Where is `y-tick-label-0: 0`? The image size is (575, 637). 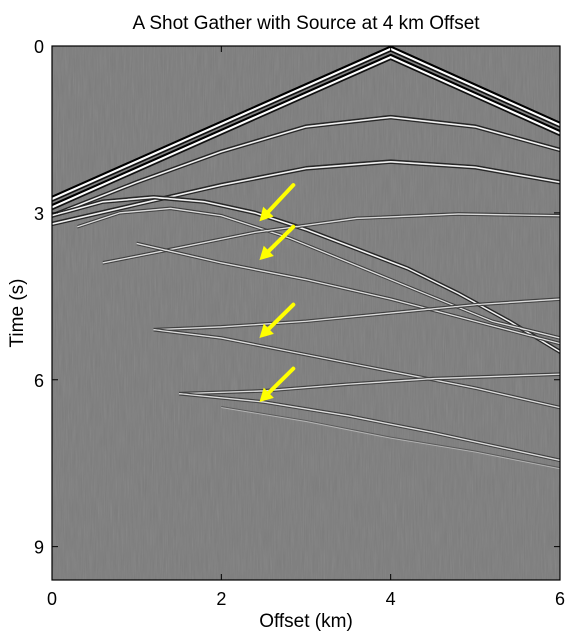 y-tick-label-0: 0 is located at coordinates (39, 47).